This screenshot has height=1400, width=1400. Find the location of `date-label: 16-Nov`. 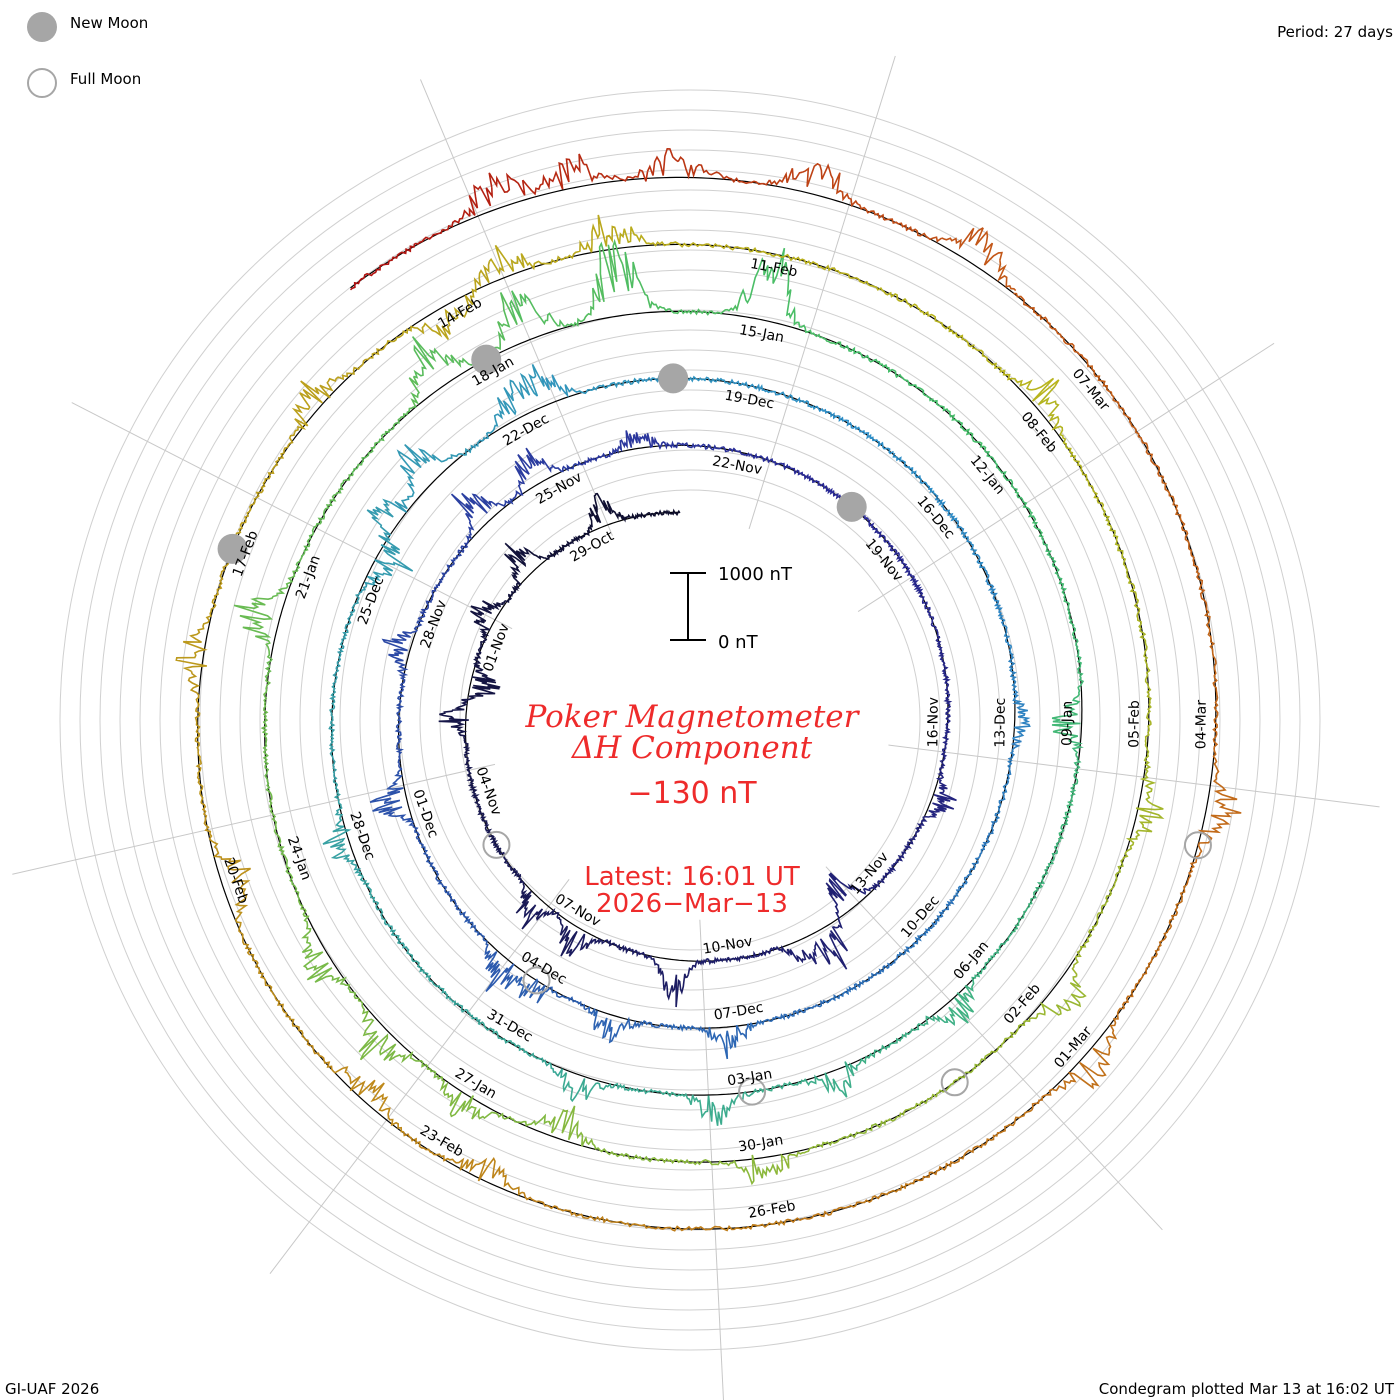

date-label: 16-Nov is located at coordinates (933, 722).